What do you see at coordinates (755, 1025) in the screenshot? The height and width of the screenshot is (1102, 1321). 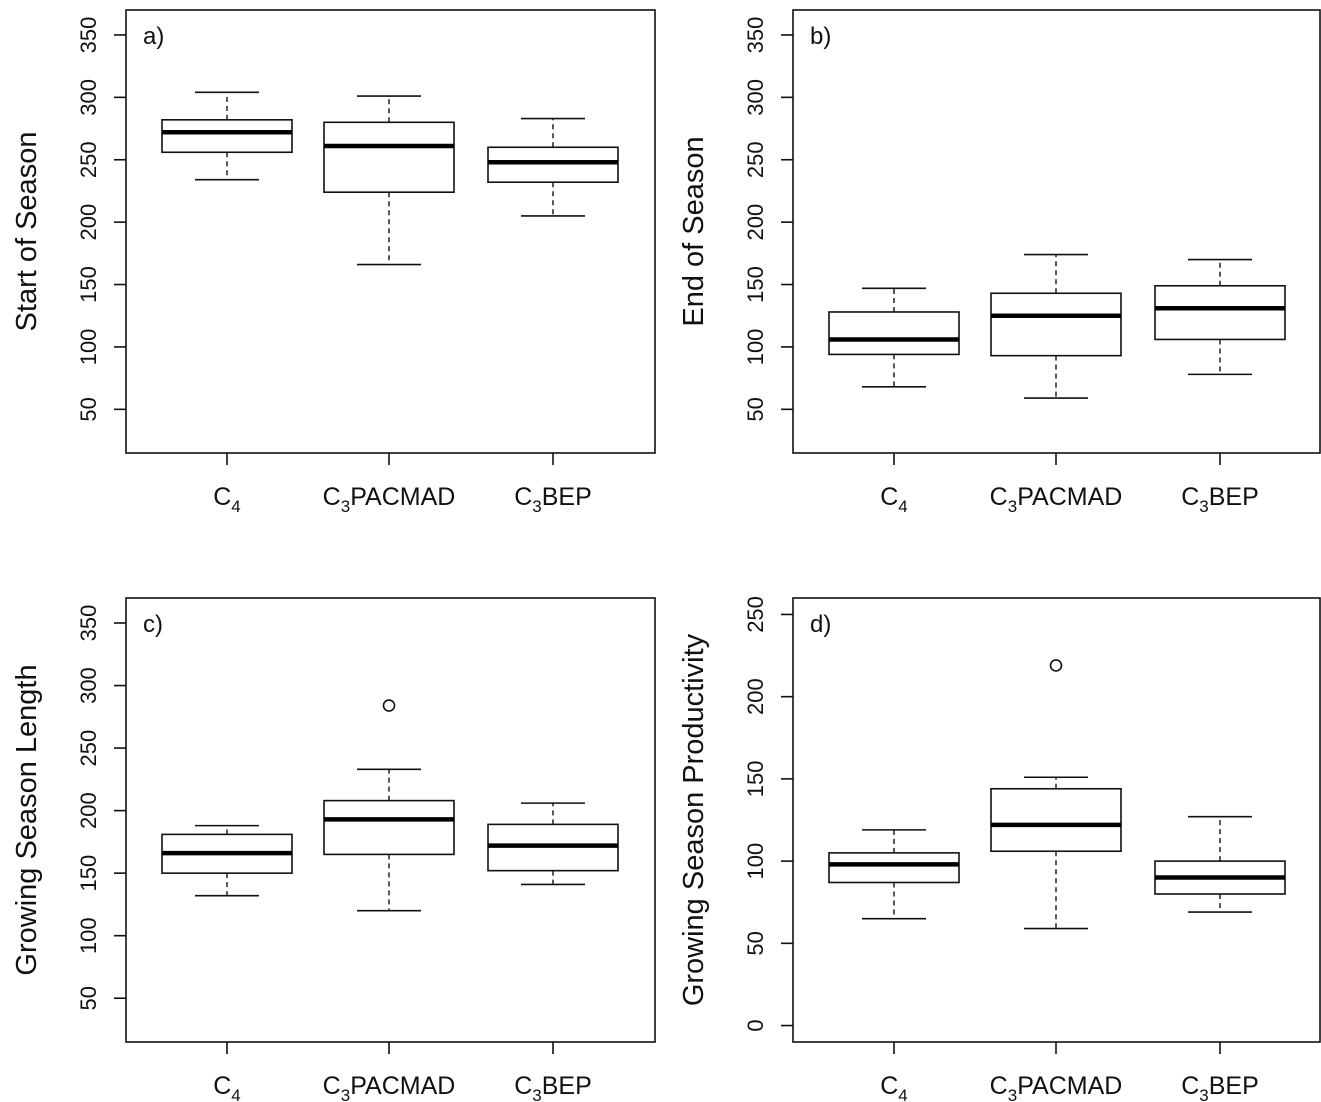 I see `y-tick-label: 0` at bounding box center [755, 1025].